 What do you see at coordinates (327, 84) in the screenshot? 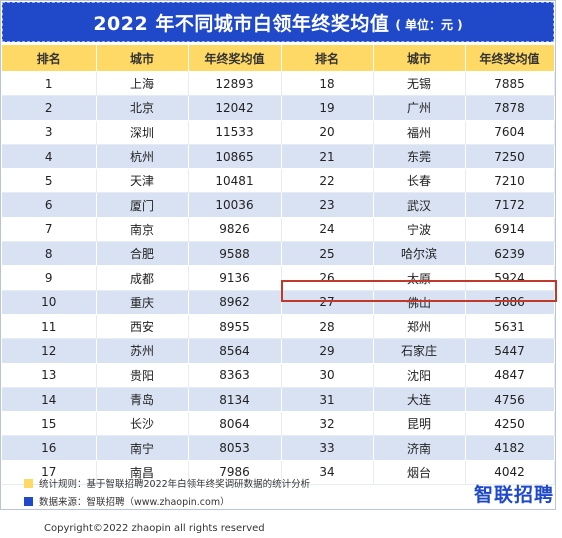
I see `rank-cell: 18` at bounding box center [327, 84].